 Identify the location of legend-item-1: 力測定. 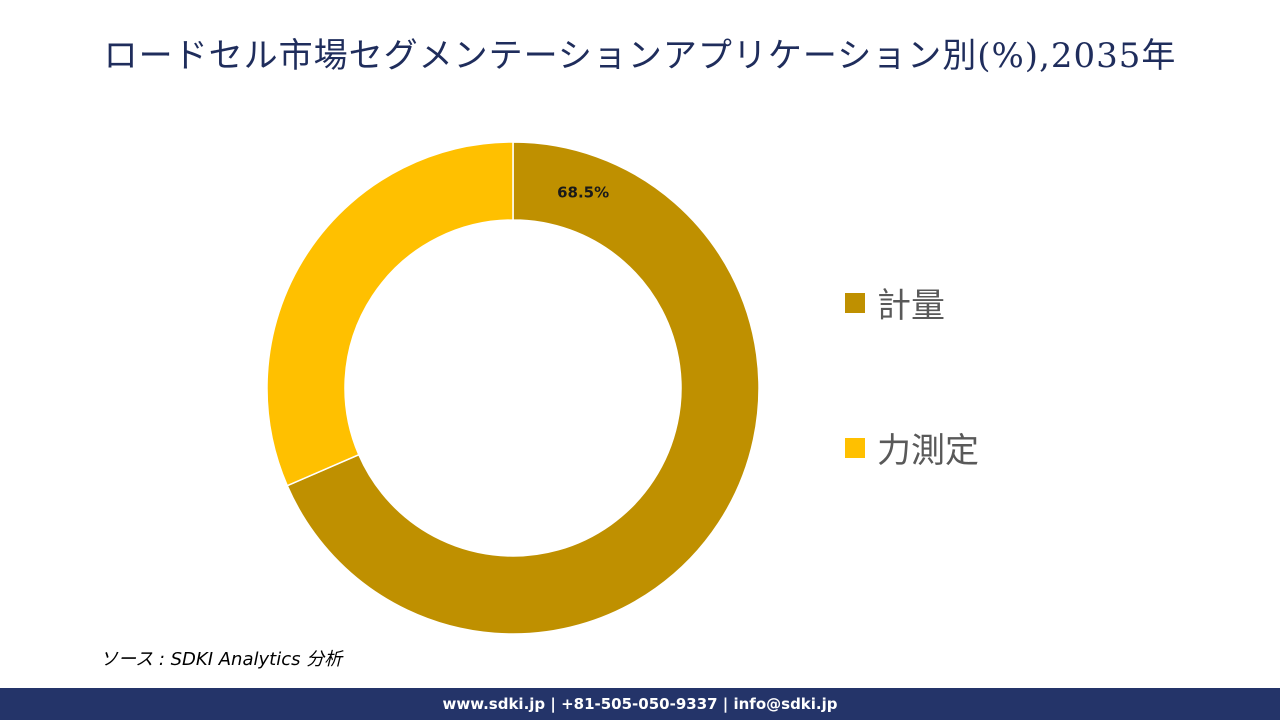
(912, 447).